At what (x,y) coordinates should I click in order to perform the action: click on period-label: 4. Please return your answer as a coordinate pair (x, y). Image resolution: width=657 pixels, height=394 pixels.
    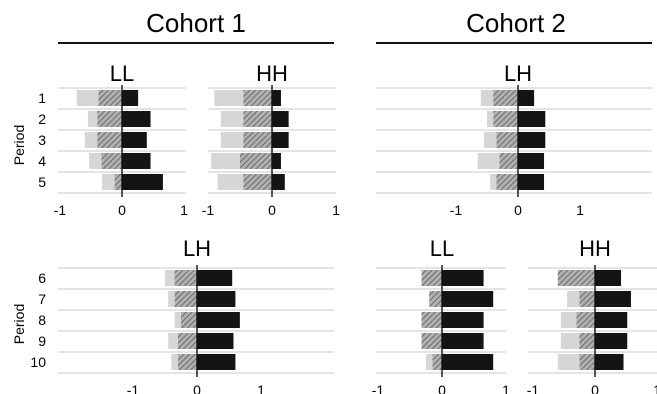
    Looking at the image, I should click on (42, 161).